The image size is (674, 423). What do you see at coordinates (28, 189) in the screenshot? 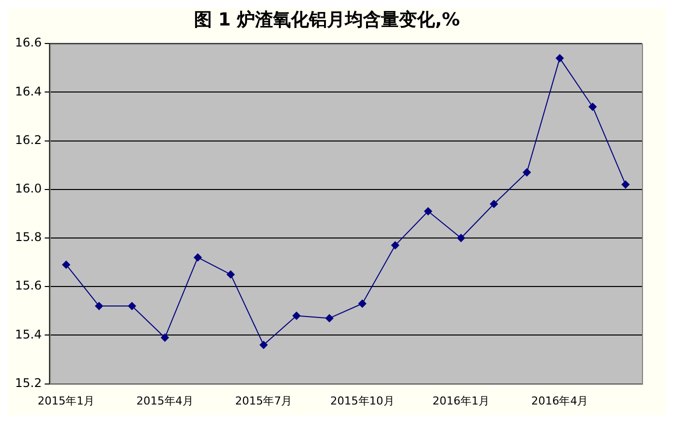
I see `y-tick-label: 16.0` at bounding box center [28, 189].